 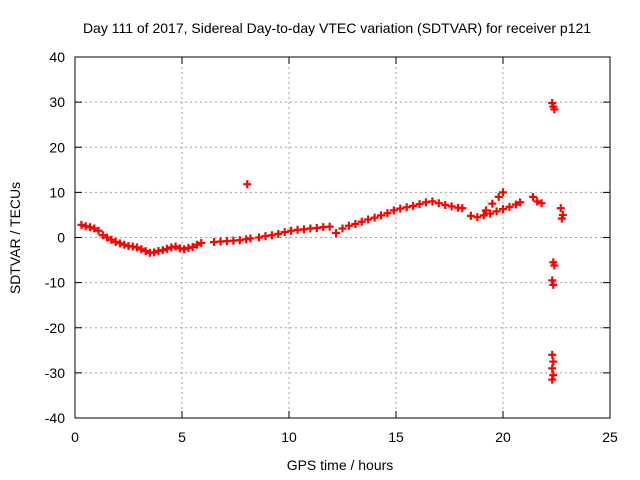 I want to click on x-axis-label: GPS time / hours, so click(x=340, y=465).